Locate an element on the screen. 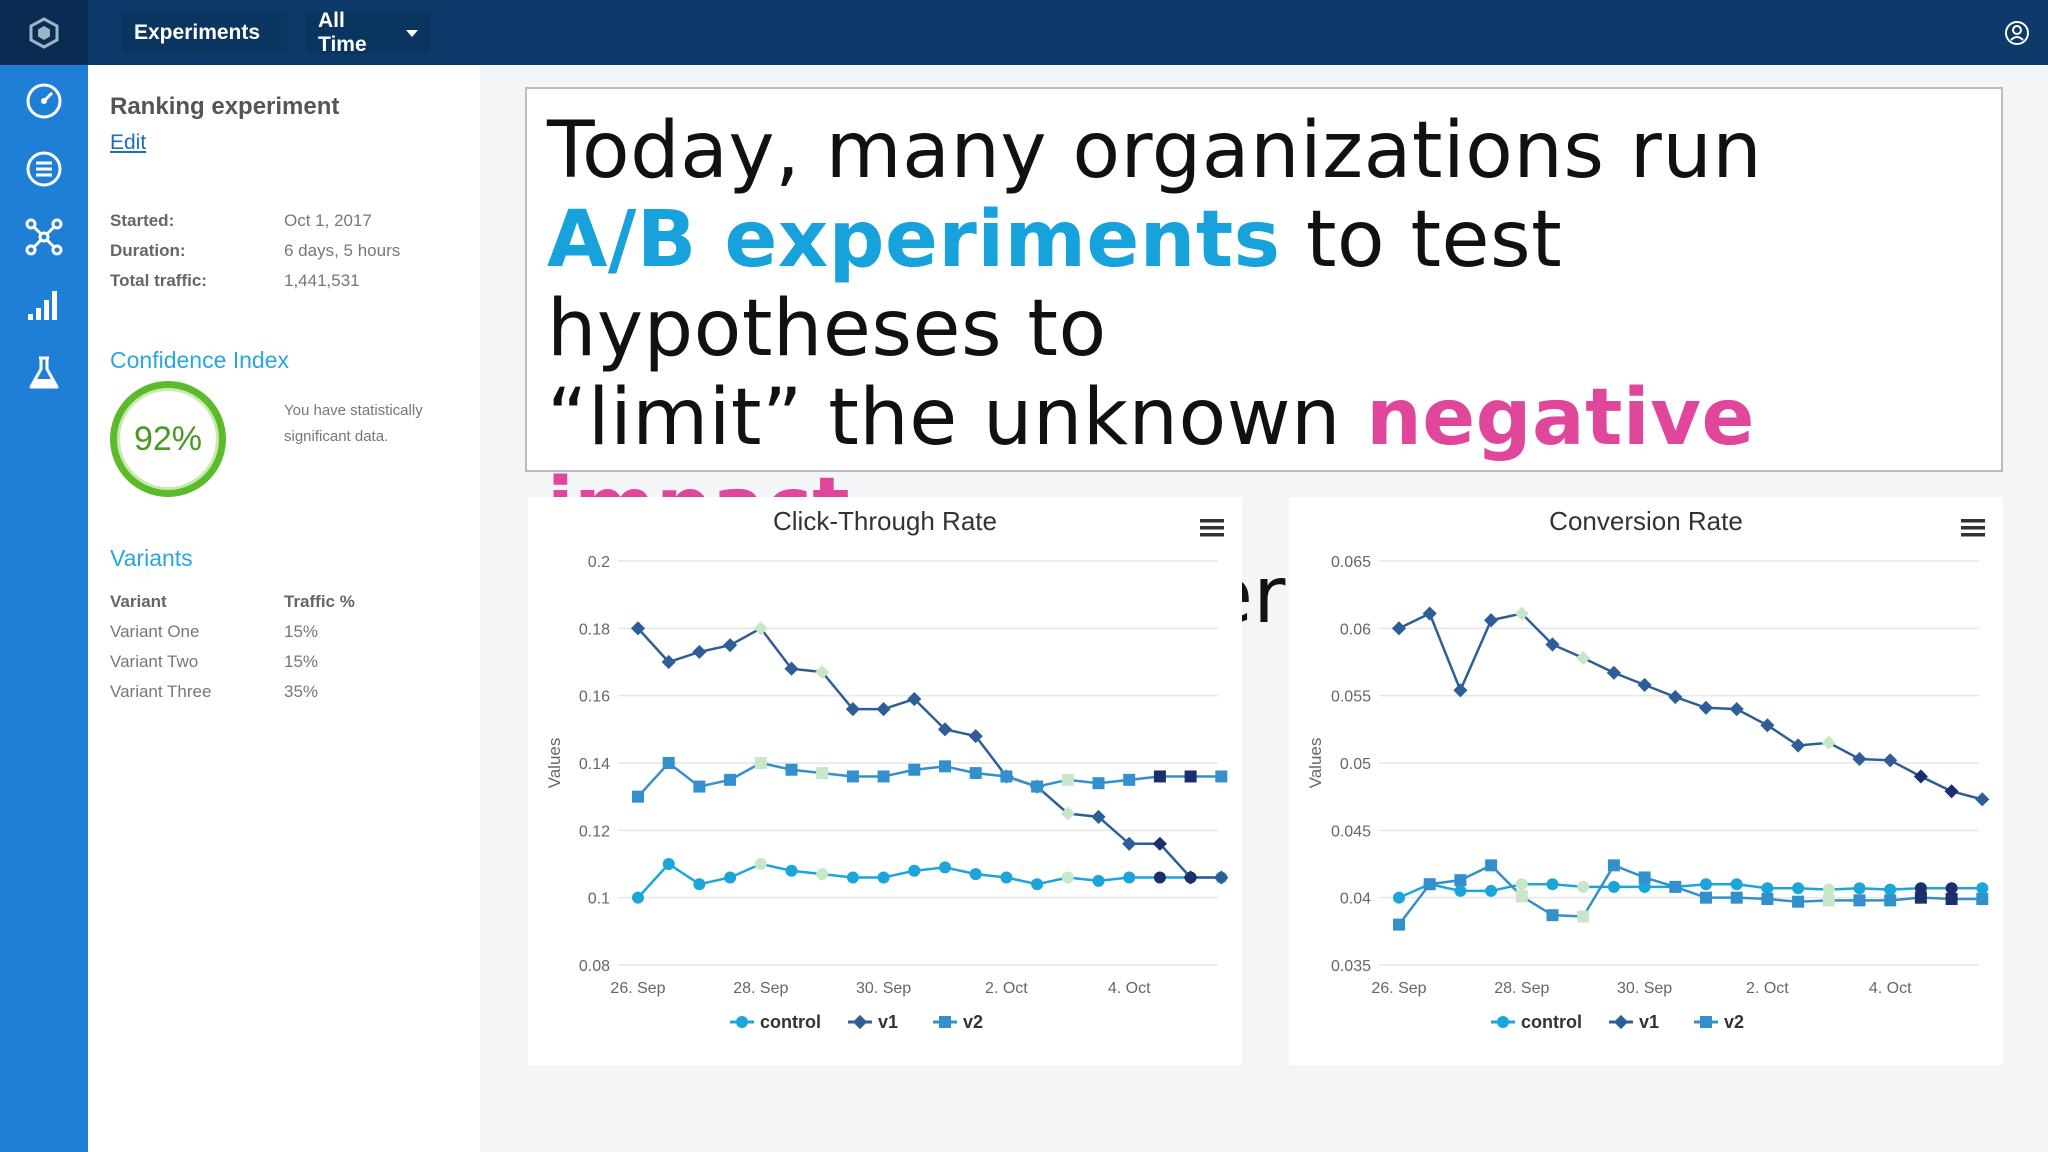  time-range-dropdown: All Time is located at coordinates (368, 32).